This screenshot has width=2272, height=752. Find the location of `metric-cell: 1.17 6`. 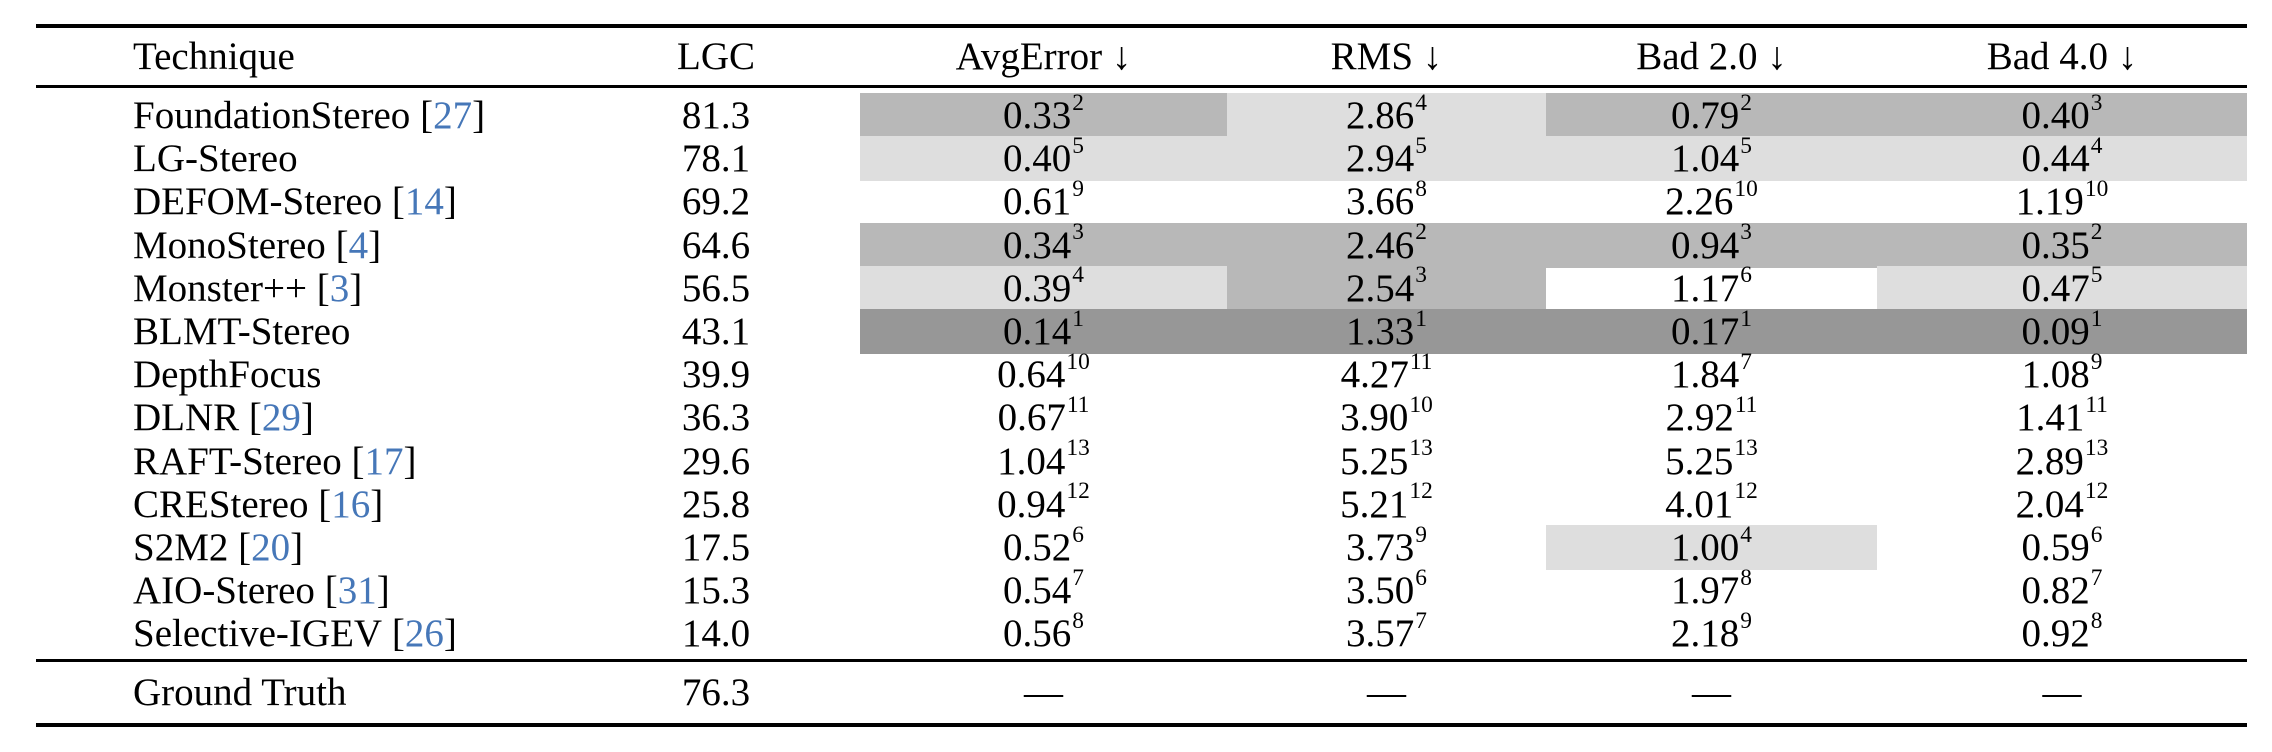

metric-cell: 1.17 6 is located at coordinates (1711, 286).